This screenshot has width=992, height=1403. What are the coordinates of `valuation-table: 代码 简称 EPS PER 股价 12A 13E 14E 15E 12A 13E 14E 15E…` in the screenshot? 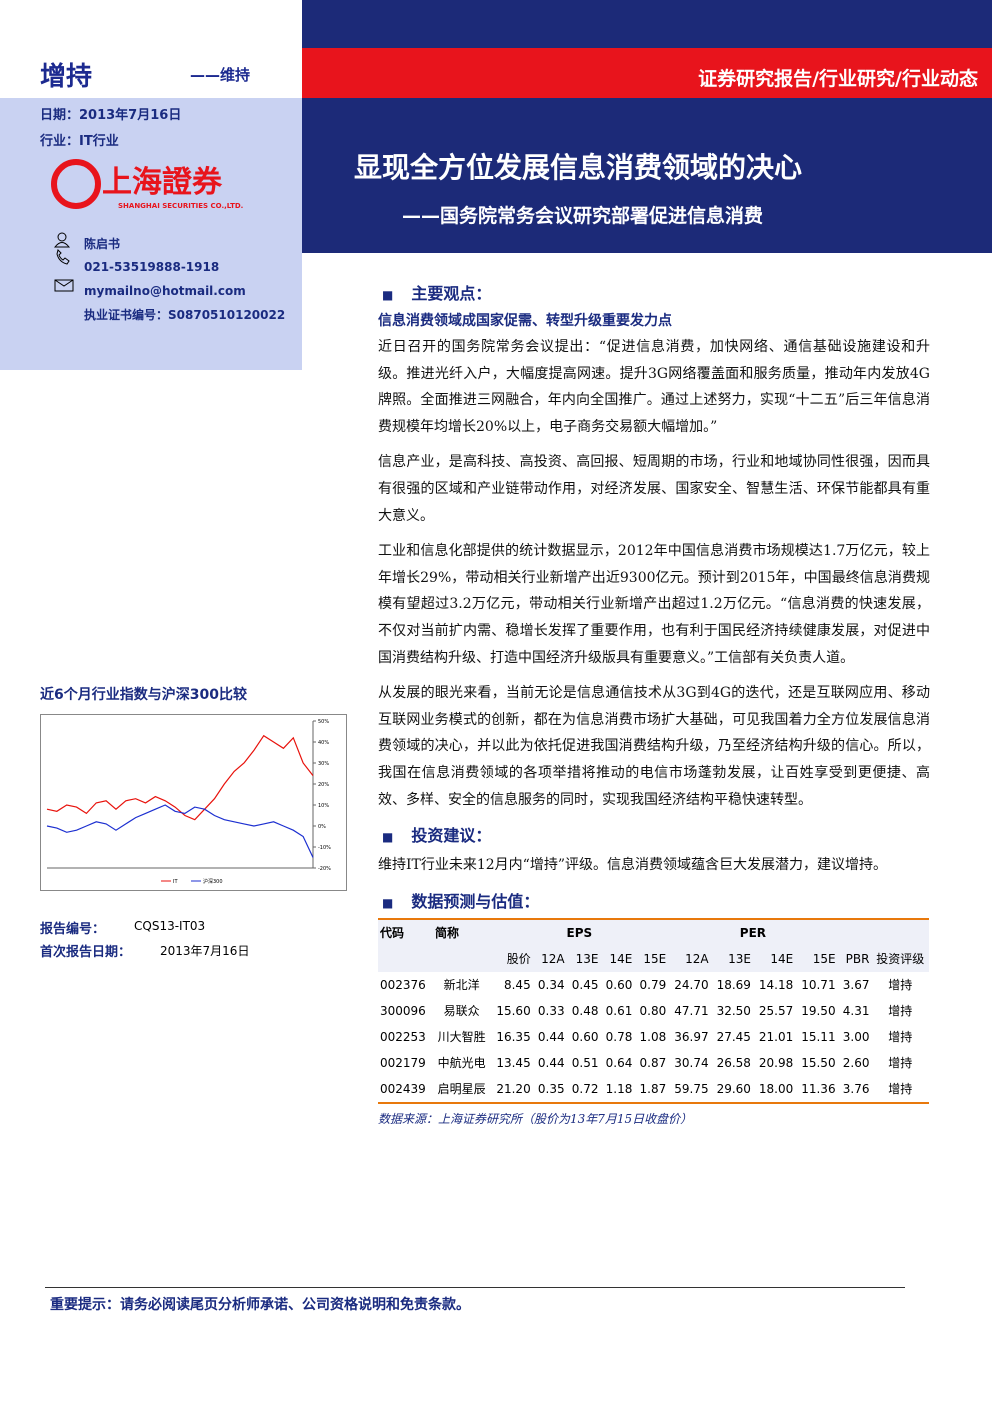 It's located at (653, 1010).